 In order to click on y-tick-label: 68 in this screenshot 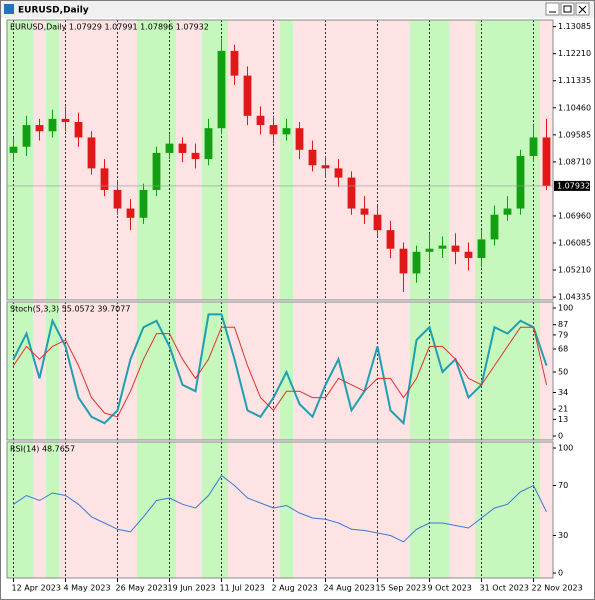, I will do `click(563, 348)`.